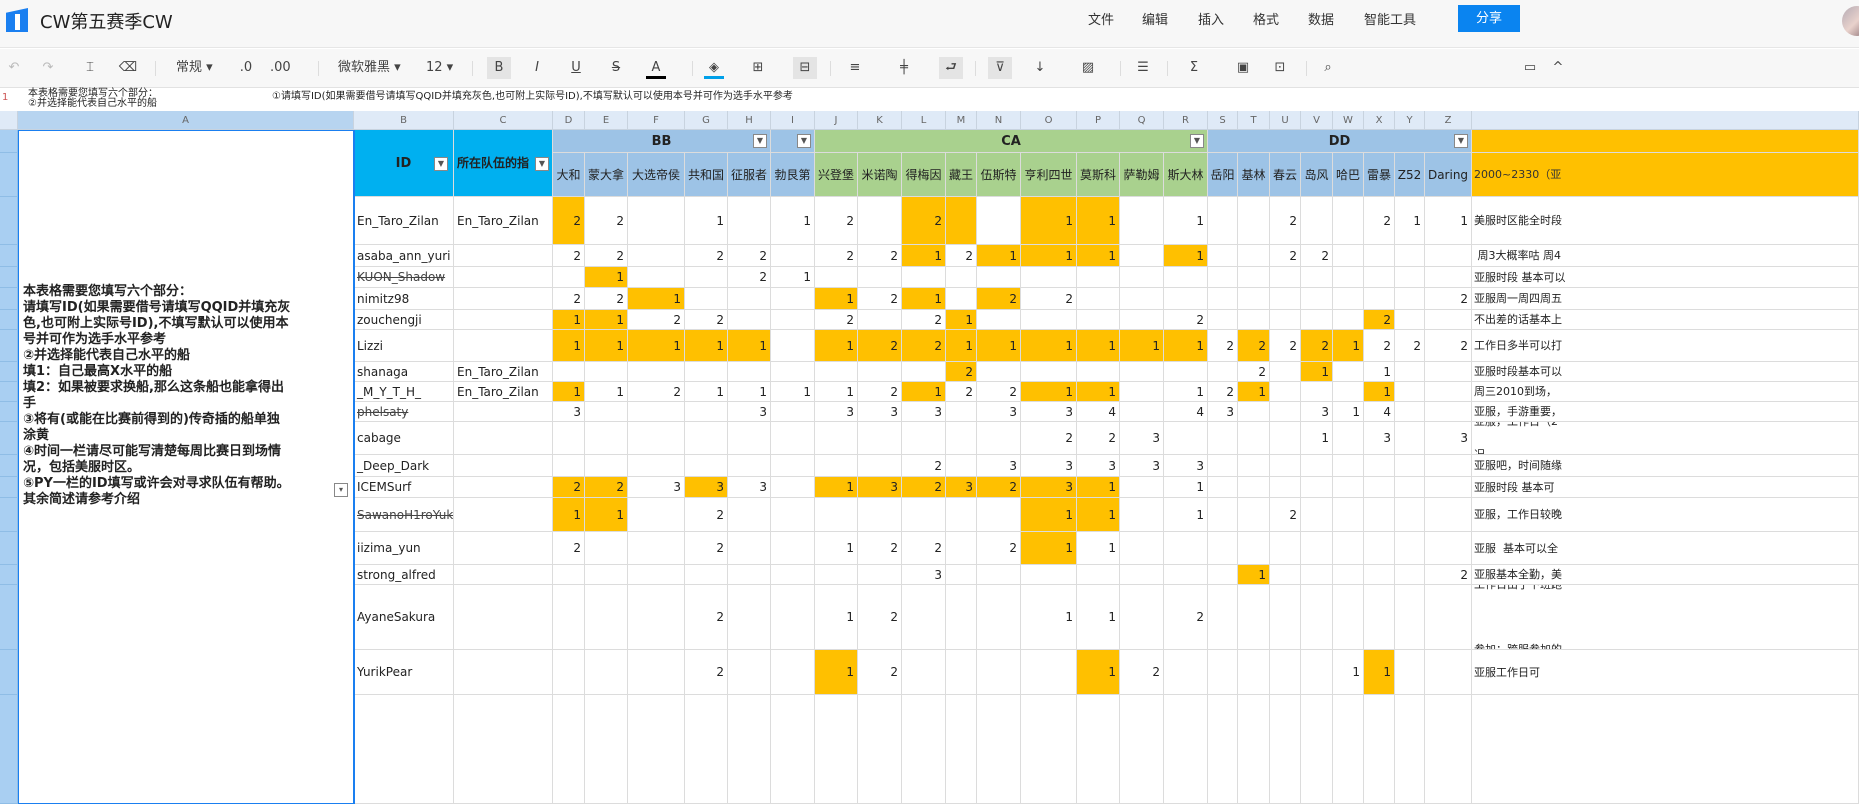 This screenshot has height=804, width=1859. What do you see at coordinates (1348, 175) in the screenshot?
I see `ship-header: 哈巴` at bounding box center [1348, 175].